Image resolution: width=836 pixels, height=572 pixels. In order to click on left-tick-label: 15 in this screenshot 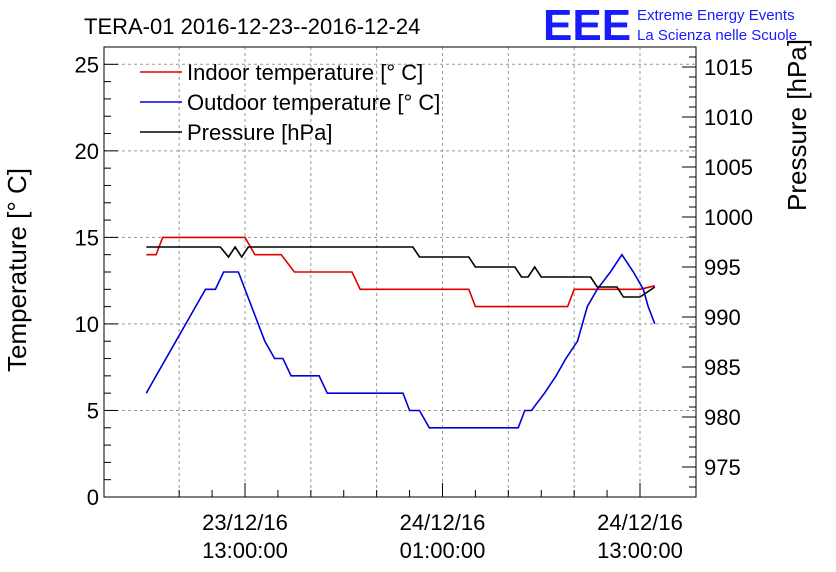, I will do `click(87, 237)`.